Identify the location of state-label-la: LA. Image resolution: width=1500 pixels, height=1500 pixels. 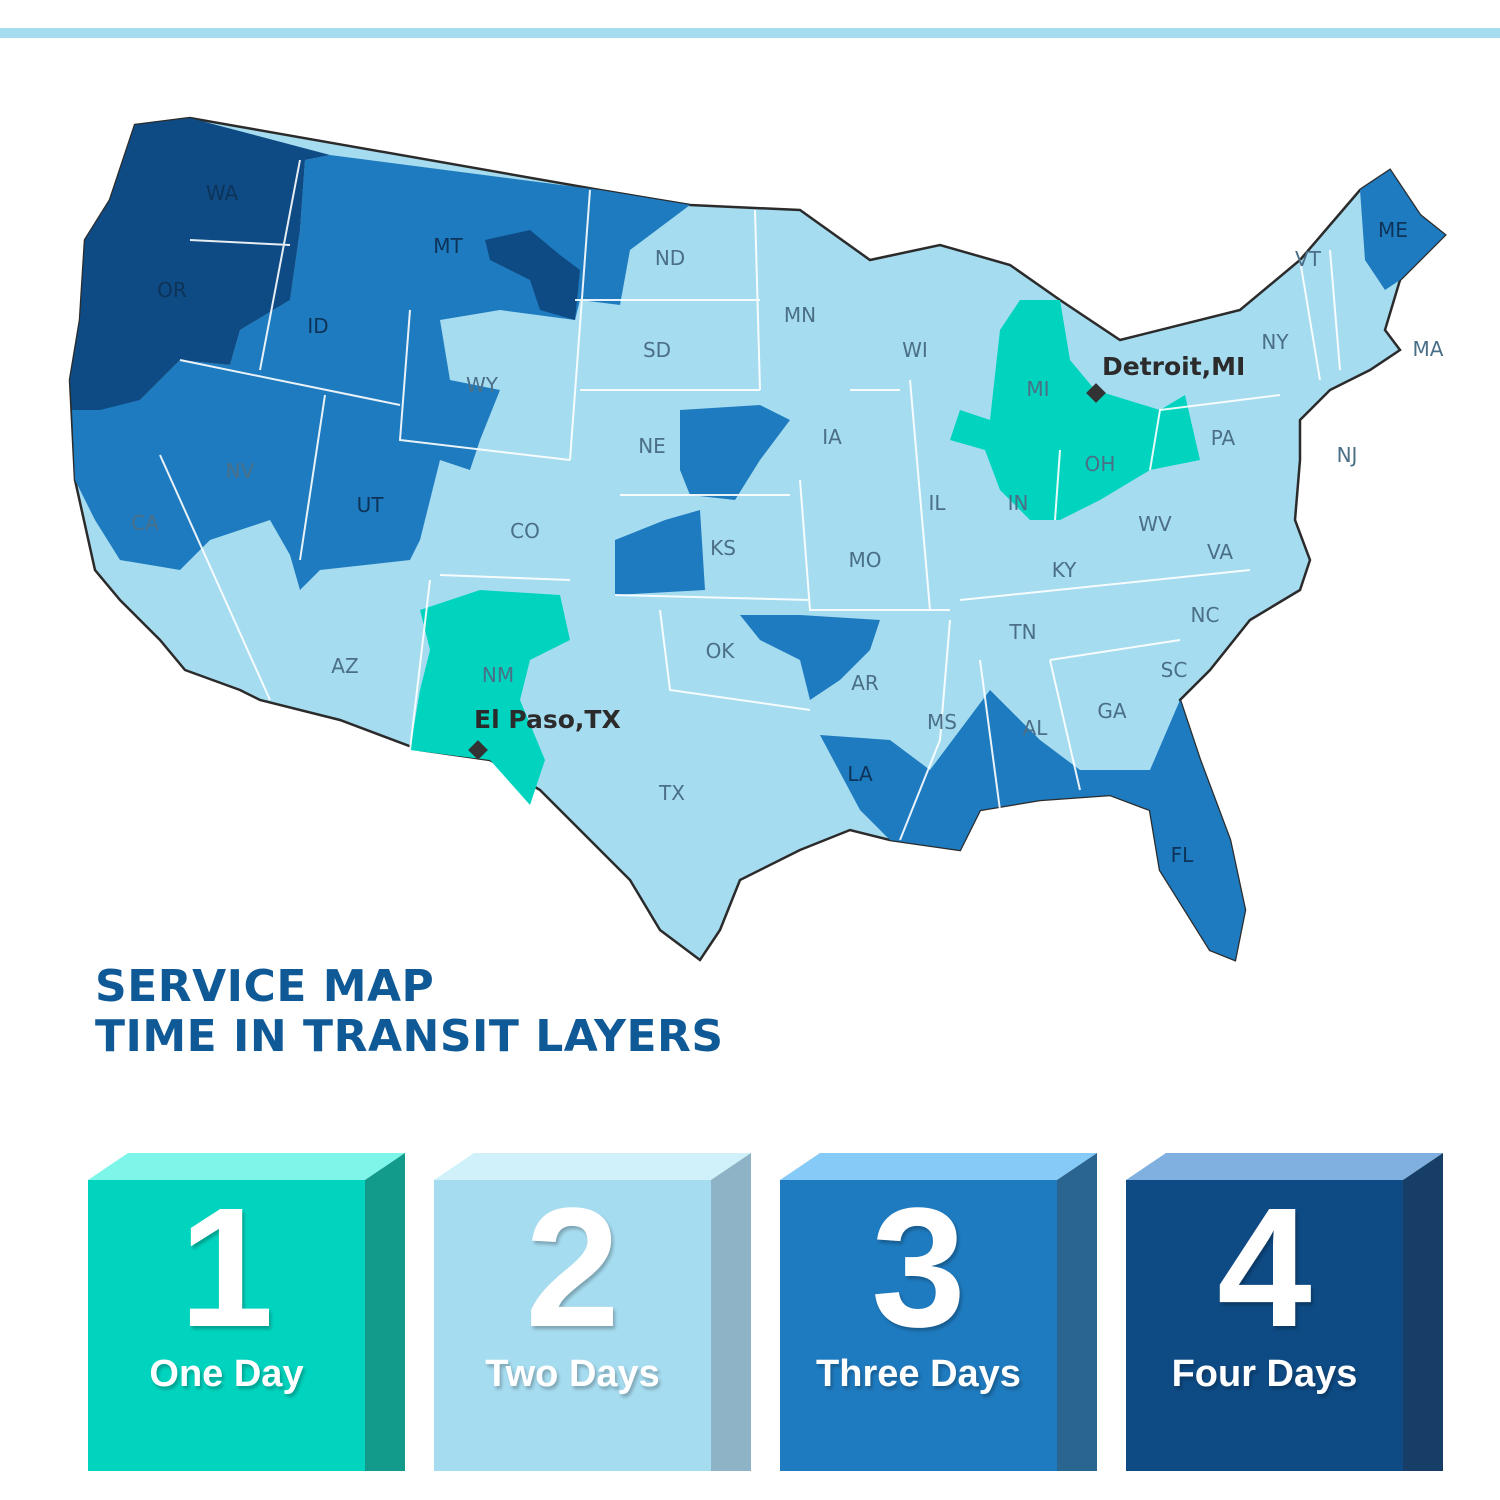
(860, 774).